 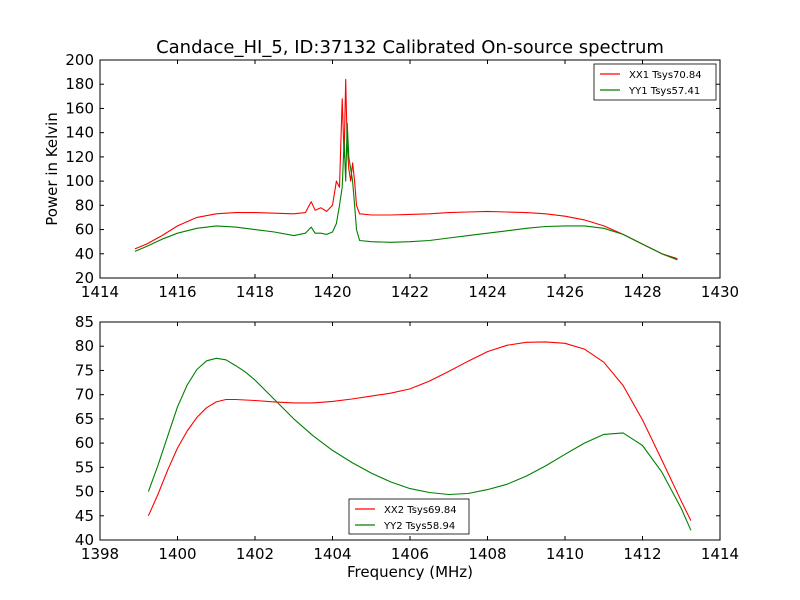 What do you see at coordinates (420, 510) in the screenshot?
I see `legend-label: XX2 Tsys69.84` at bounding box center [420, 510].